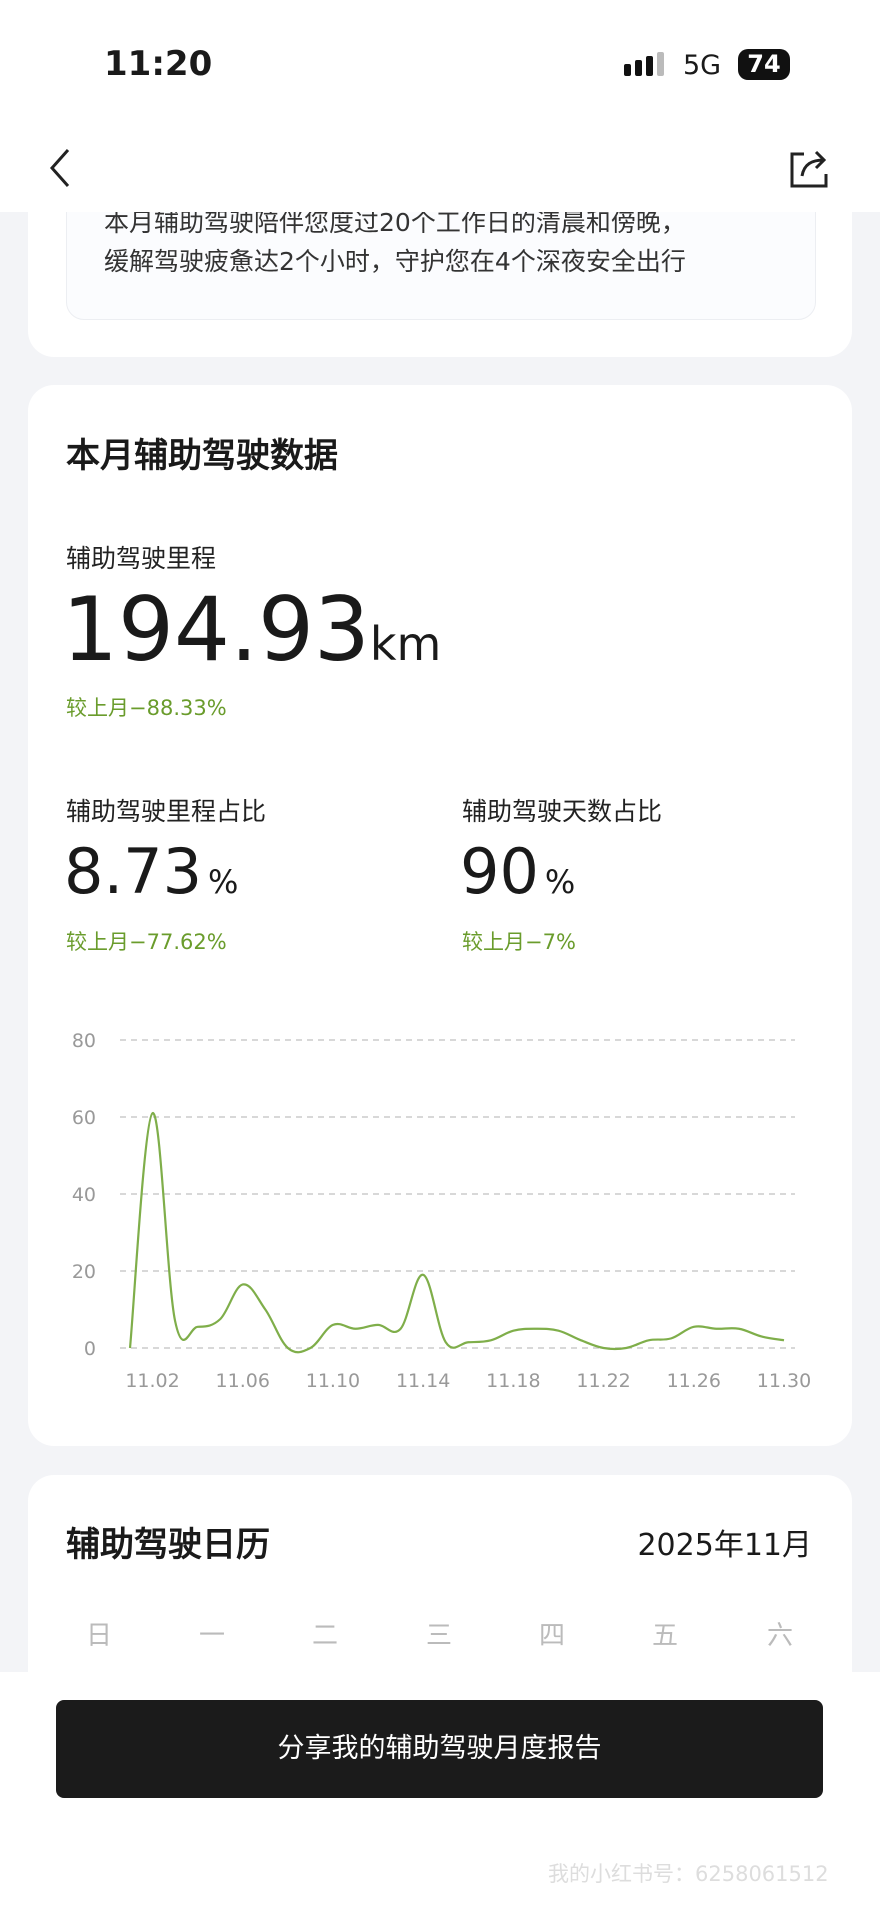 The height and width of the screenshot is (1912, 880). Describe the element at coordinates (243, 1381) in the screenshot. I see `x-tick-label: 11.06` at that location.